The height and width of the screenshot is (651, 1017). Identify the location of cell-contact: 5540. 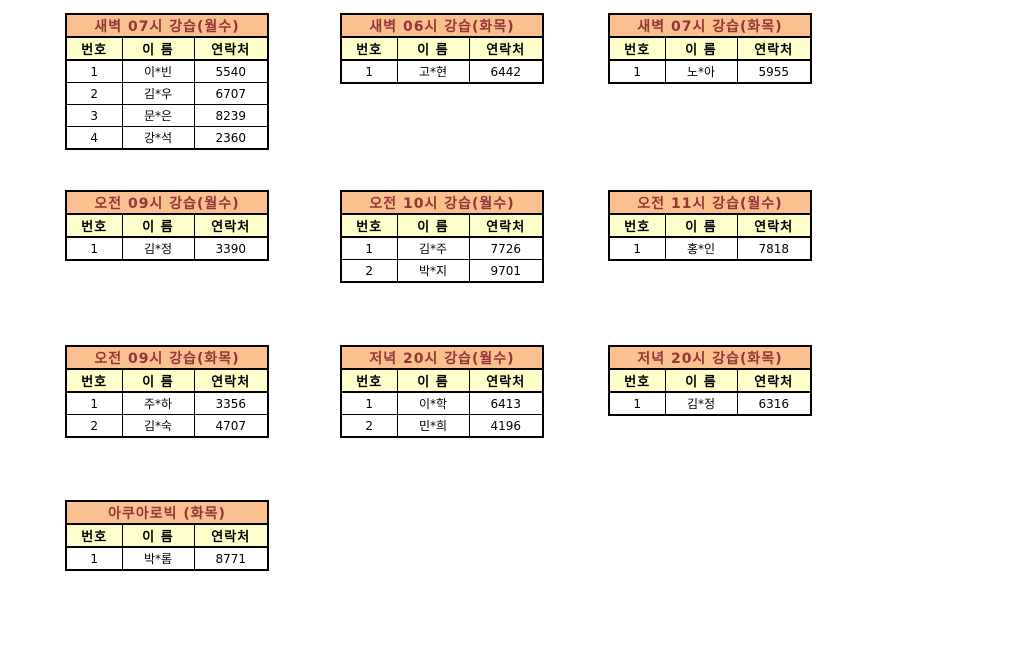
(231, 71).